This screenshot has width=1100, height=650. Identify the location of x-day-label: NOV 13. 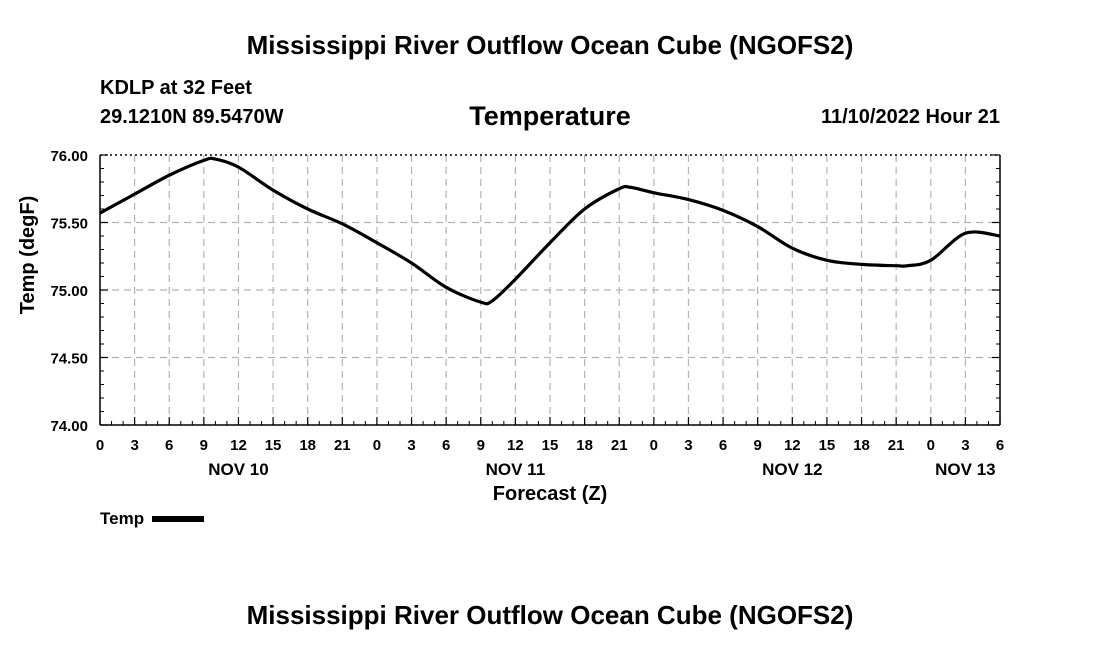
(965, 469).